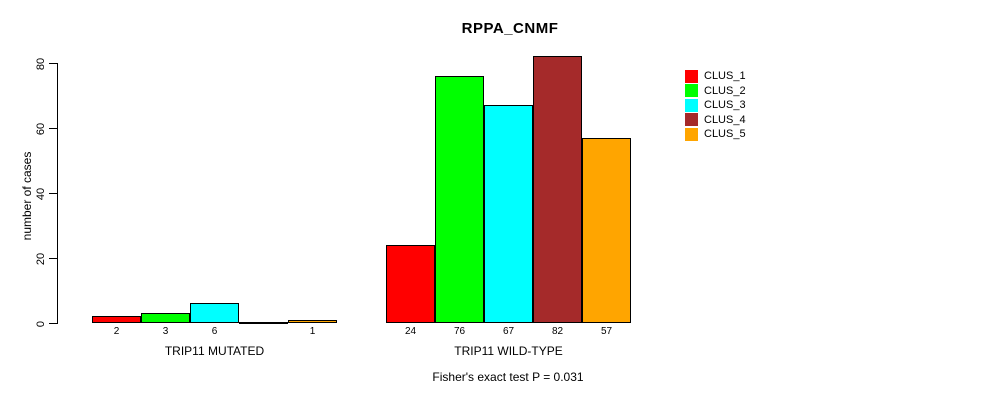 The image size is (990, 400). I want to click on legend-item-clus-3: CLUS_3, so click(715, 105).